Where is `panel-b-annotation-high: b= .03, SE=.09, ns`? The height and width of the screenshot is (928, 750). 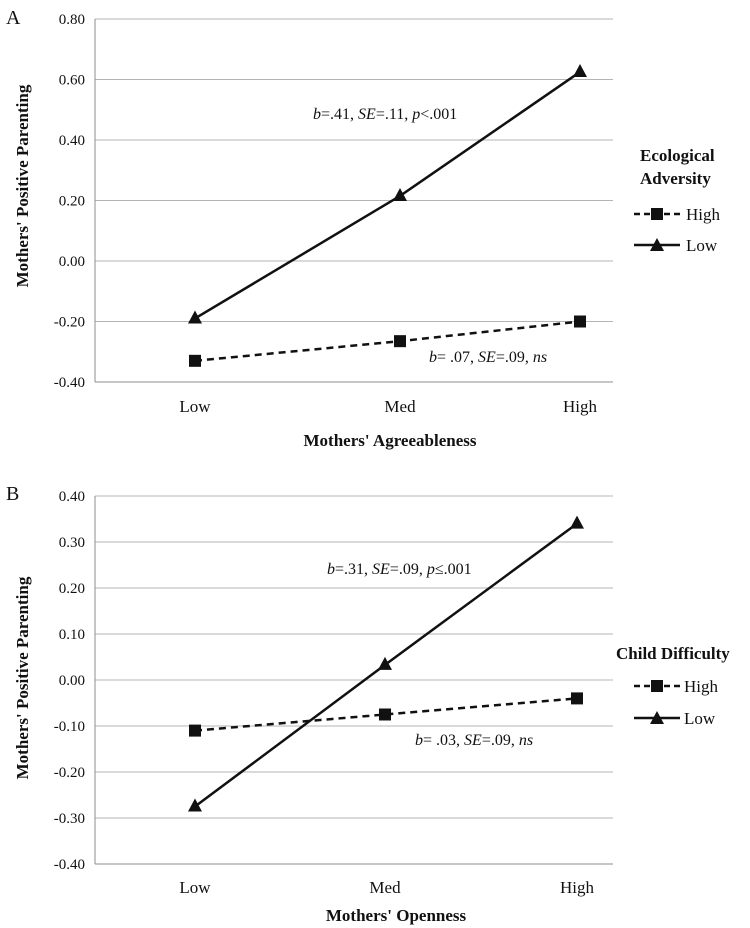 panel-b-annotation-high: b= .03, SE=.09, ns is located at coordinates (474, 740).